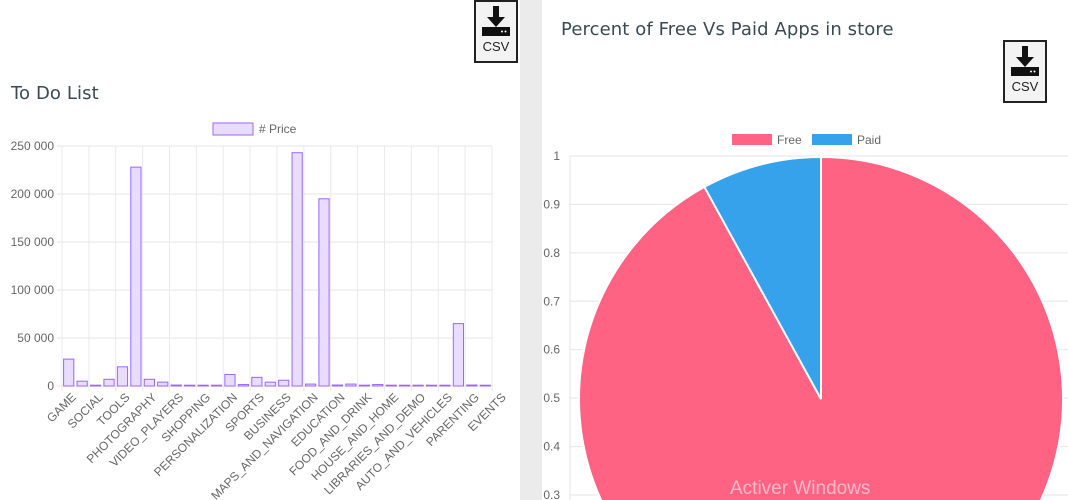  What do you see at coordinates (869, 140) in the screenshot?
I see `legend-label: Paid` at bounding box center [869, 140].